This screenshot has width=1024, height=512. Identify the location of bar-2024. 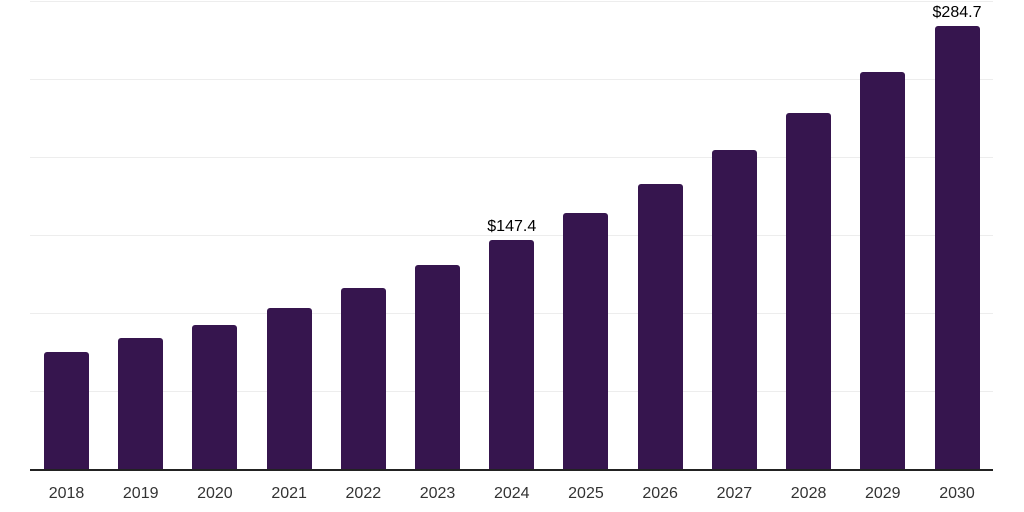
(512, 355).